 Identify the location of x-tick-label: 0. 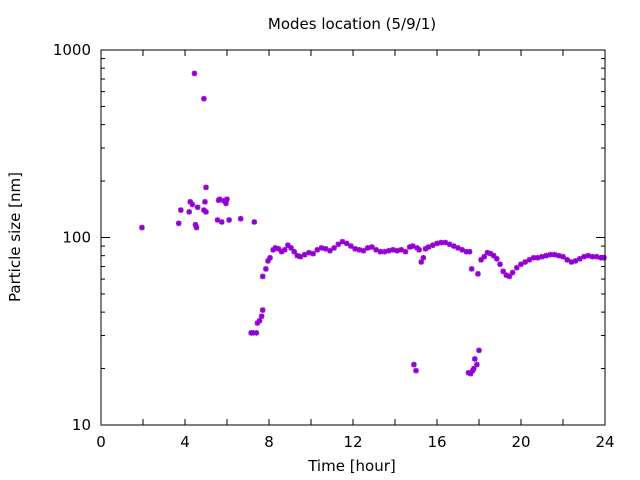
(101, 442).